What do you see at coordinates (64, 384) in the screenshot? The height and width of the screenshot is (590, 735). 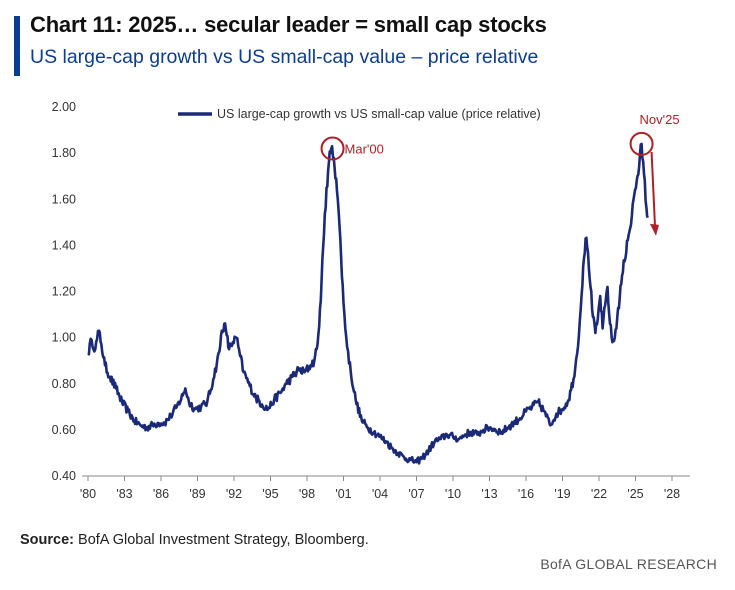 I see `y-tick-label: 0.80` at bounding box center [64, 384].